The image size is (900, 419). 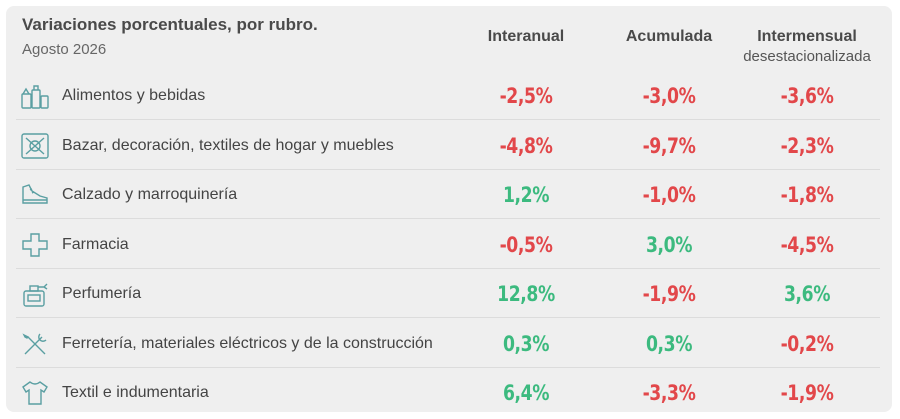 I want to click on row-label: Textil e indumentaria, so click(x=135, y=392).